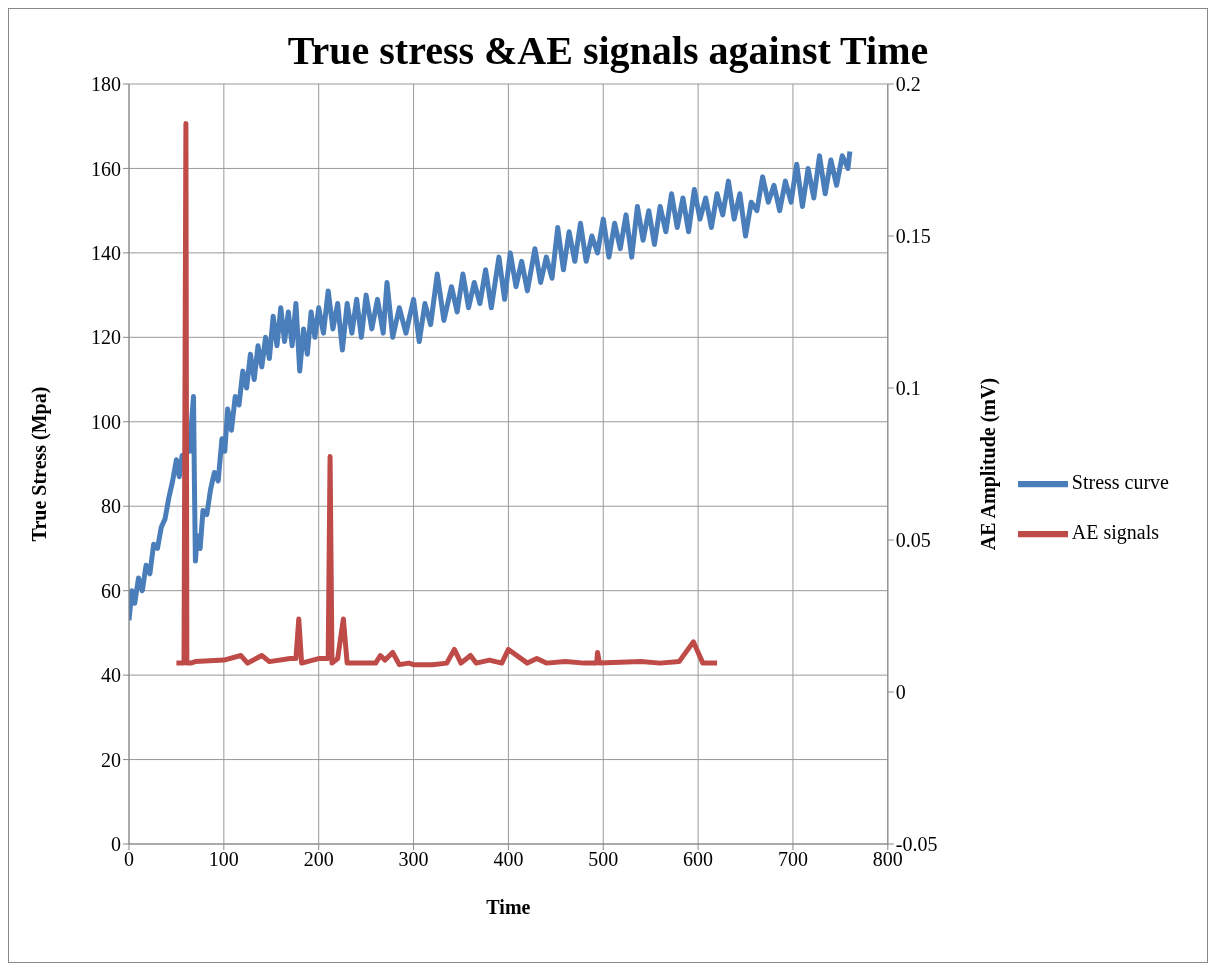 The width and height of the screenshot is (1220, 973). Describe the element at coordinates (900, 692) in the screenshot. I see `y2-tick-label: 0` at that location.